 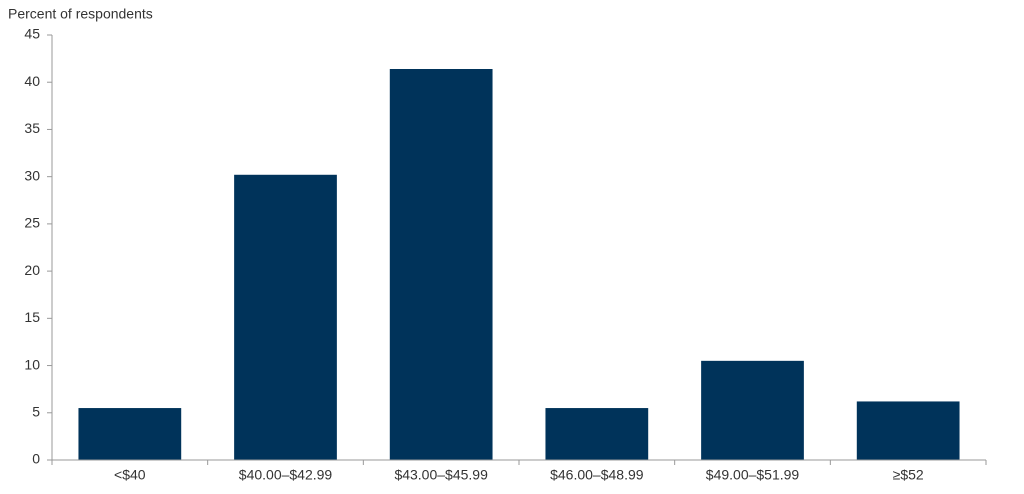 What do you see at coordinates (32, 270) in the screenshot?
I see `y-tick-label: 20` at bounding box center [32, 270].